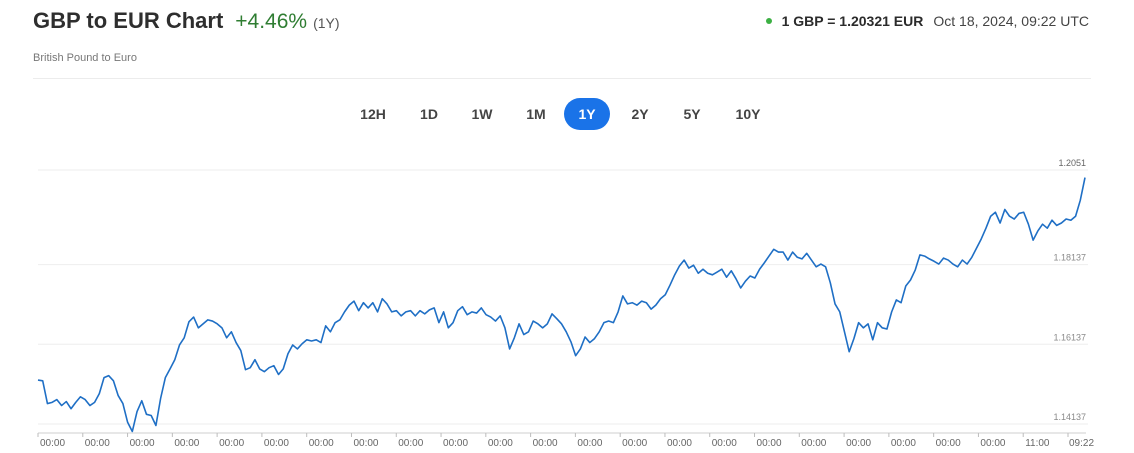 The width and height of the screenshot is (1134, 453). What do you see at coordinates (1081, 443) in the screenshot?
I see `x-tick-label: 09:22` at bounding box center [1081, 443].